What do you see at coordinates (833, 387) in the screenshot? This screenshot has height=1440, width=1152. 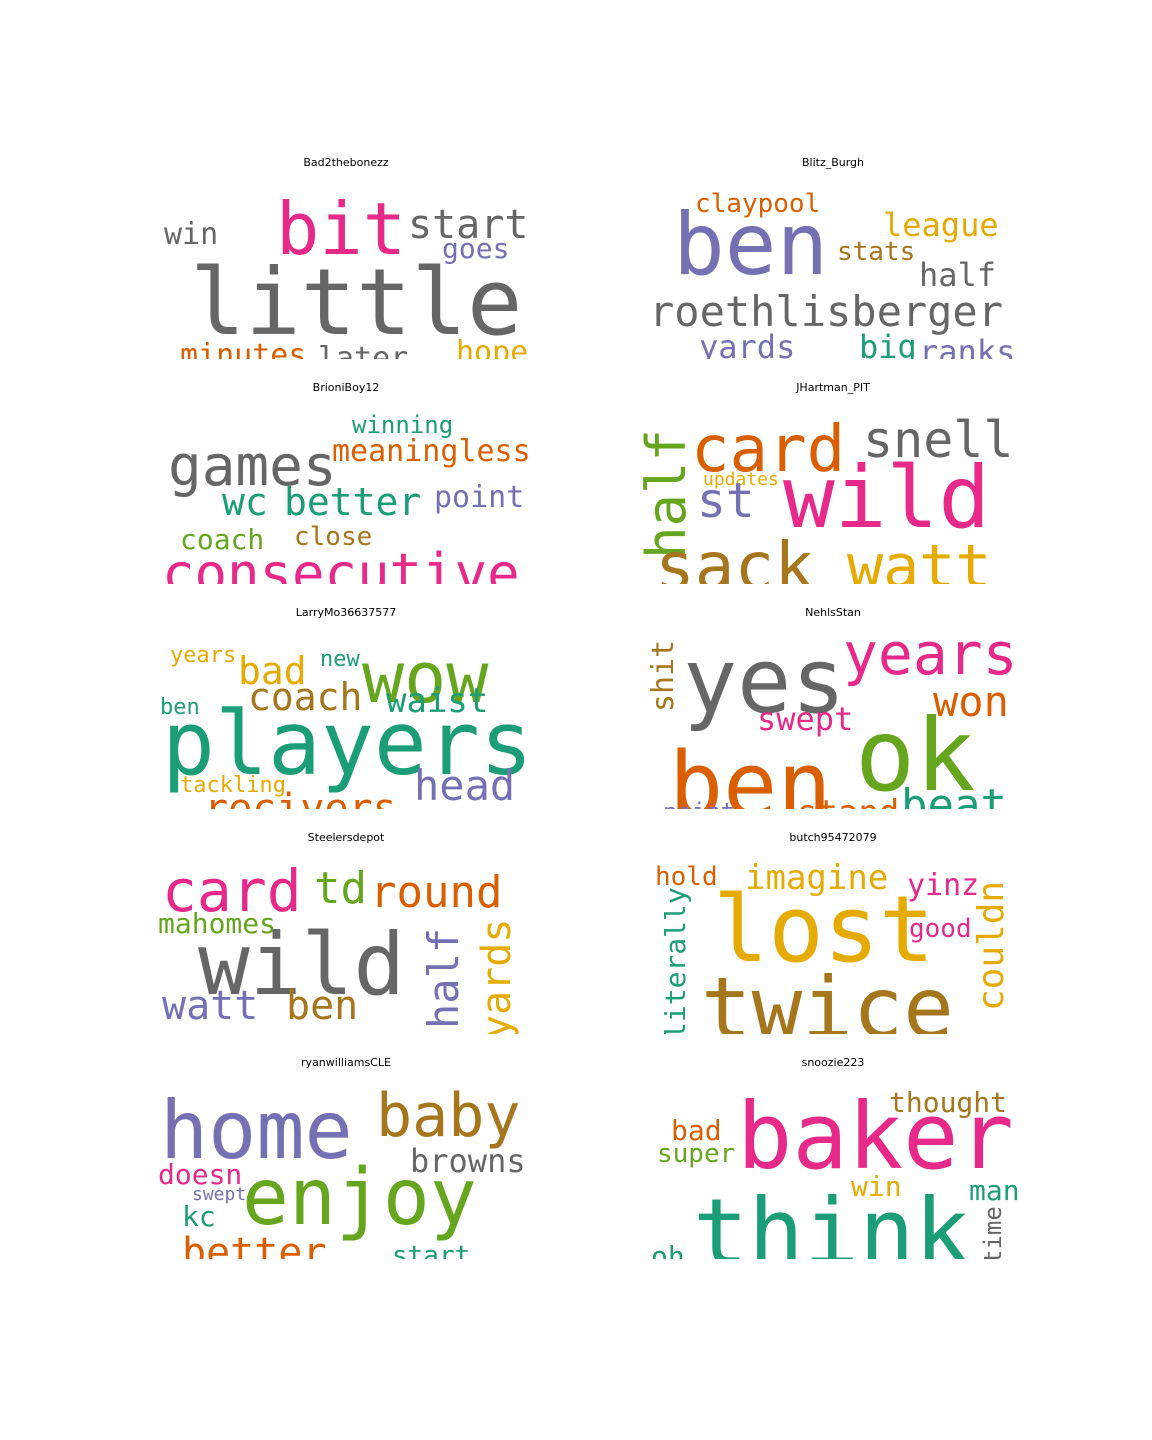 I see `panel-title: JHartman_PIT` at bounding box center [833, 387].